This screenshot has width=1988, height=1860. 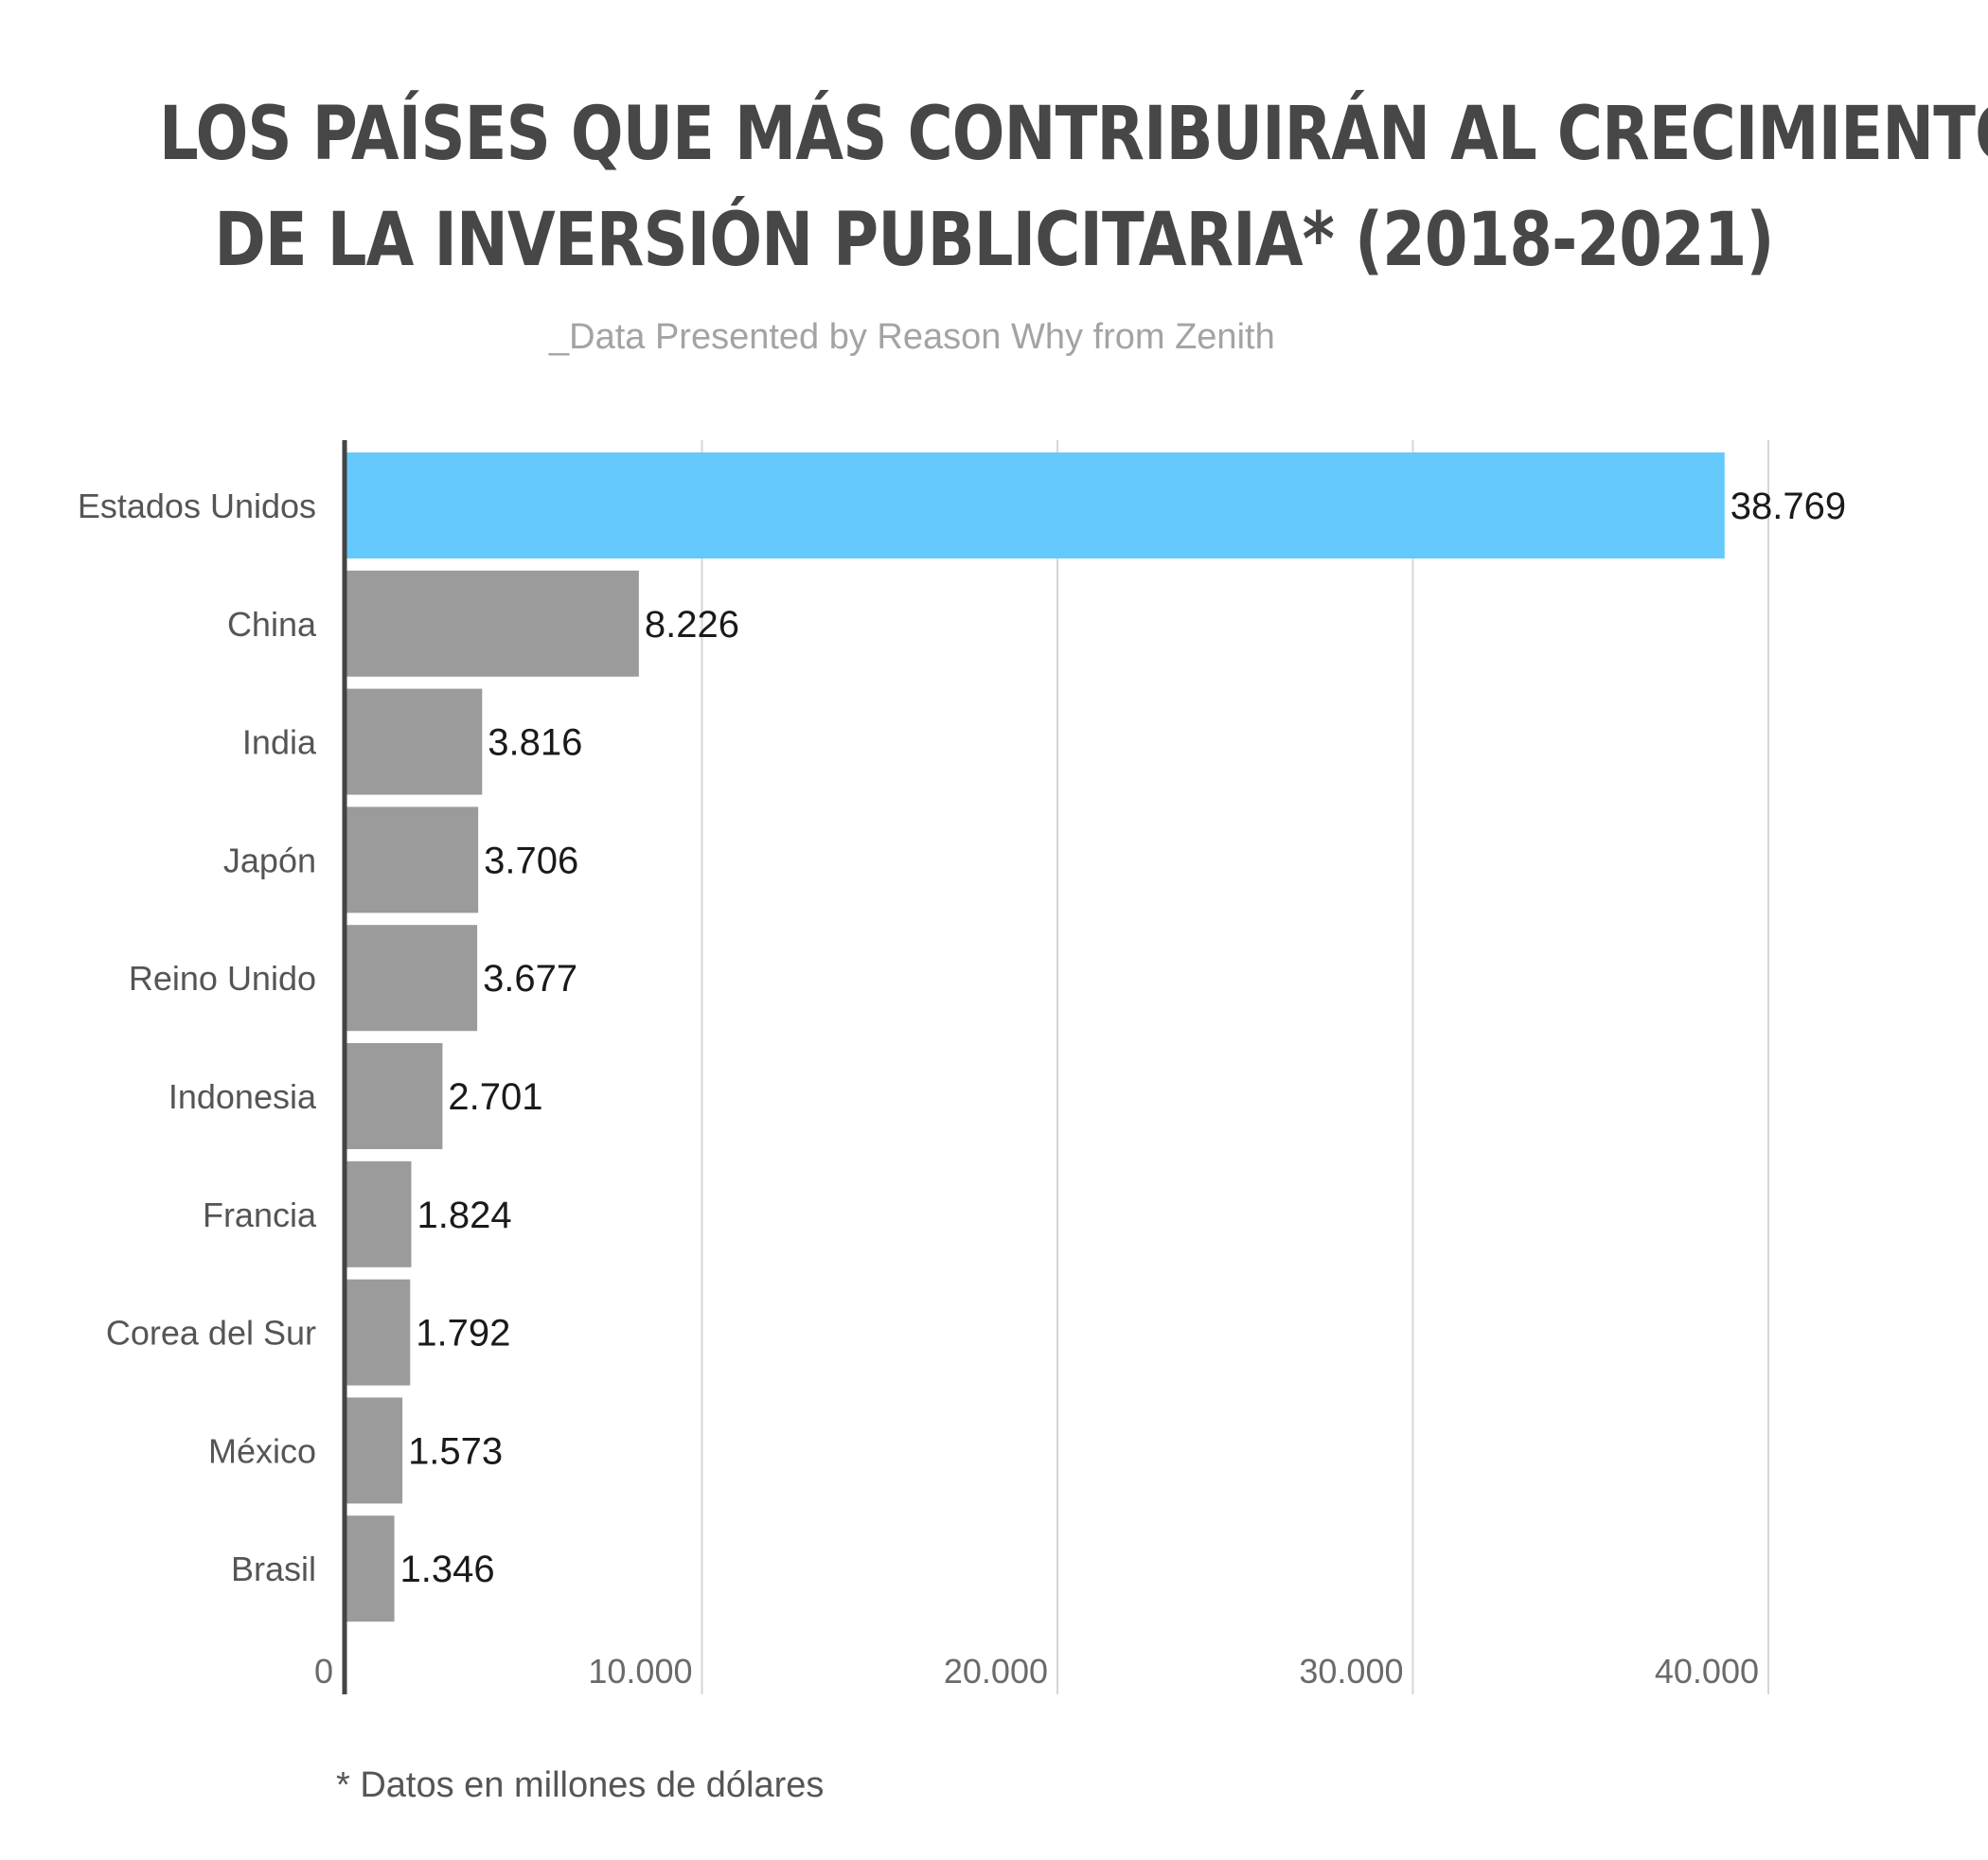 I want to click on category-label: India, so click(x=279, y=742).